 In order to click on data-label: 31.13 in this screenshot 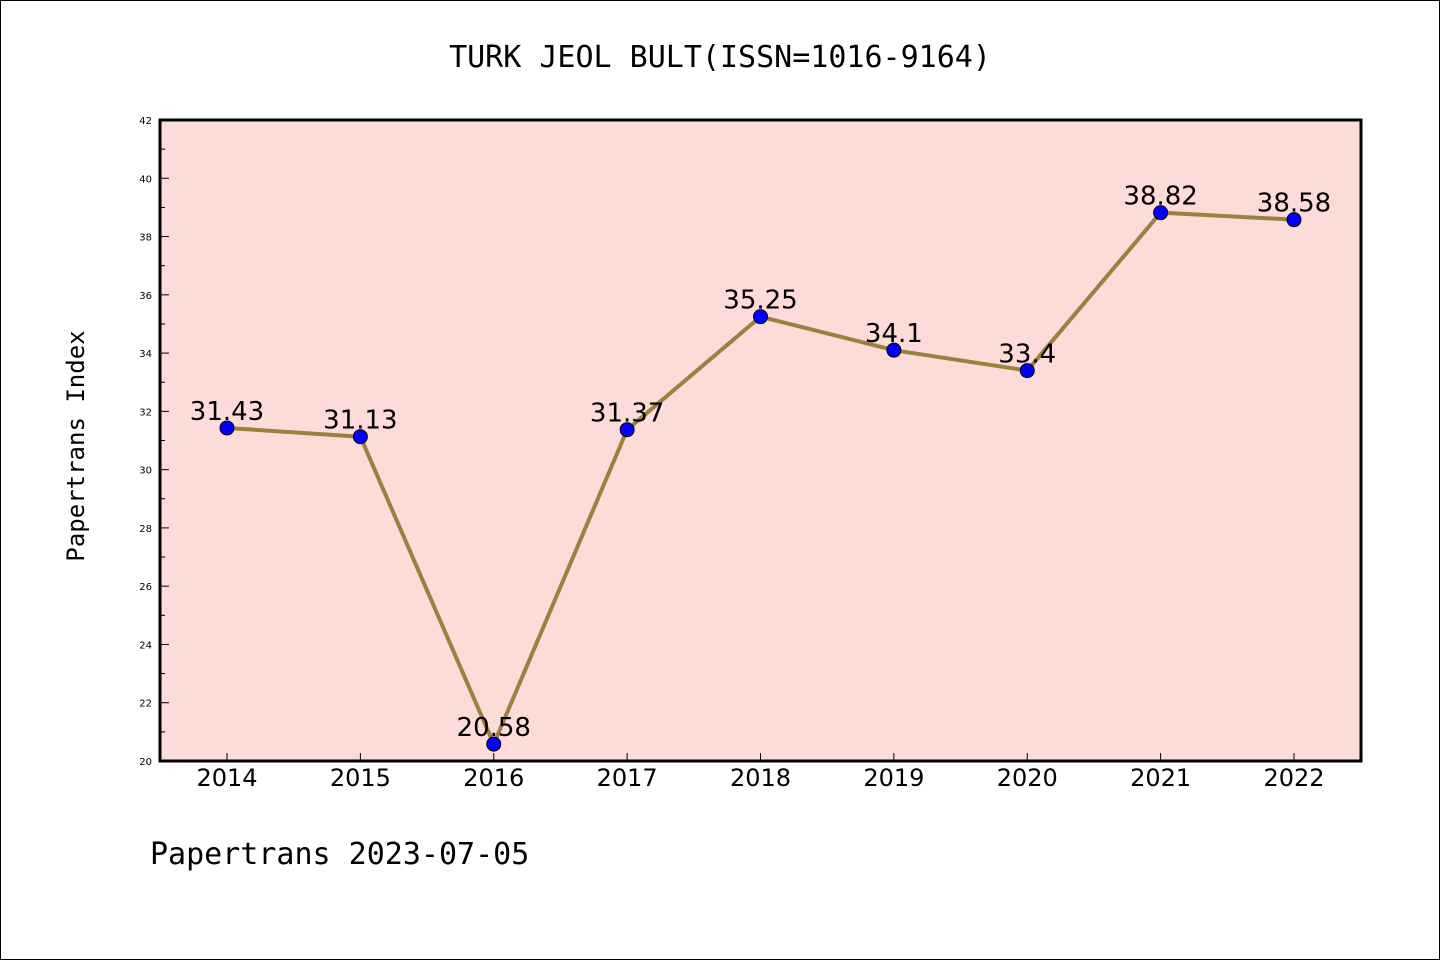, I will do `click(360, 421)`.